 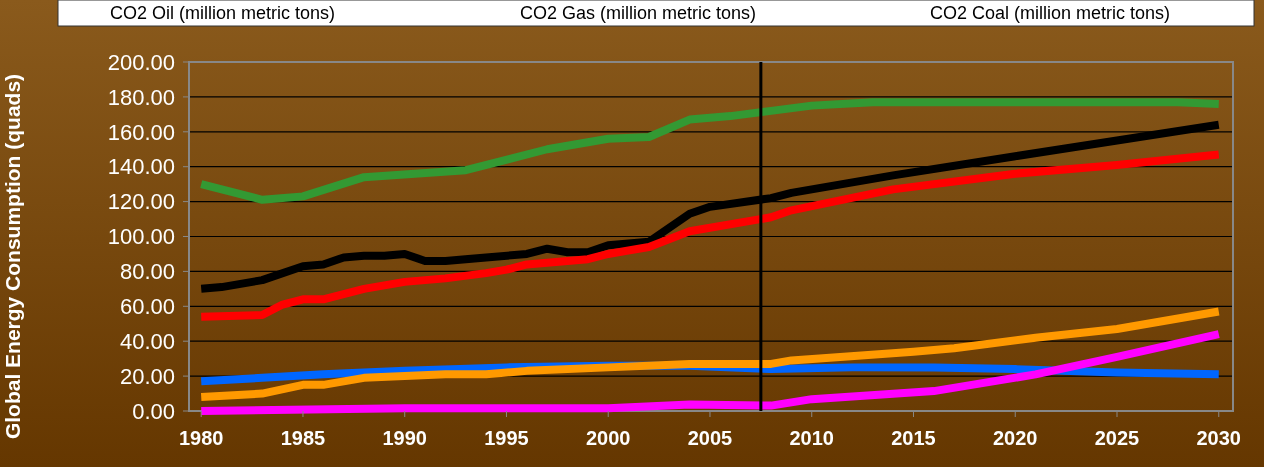 What do you see at coordinates (201, 438) in the screenshot?
I see `x-tick-label: 1980` at bounding box center [201, 438].